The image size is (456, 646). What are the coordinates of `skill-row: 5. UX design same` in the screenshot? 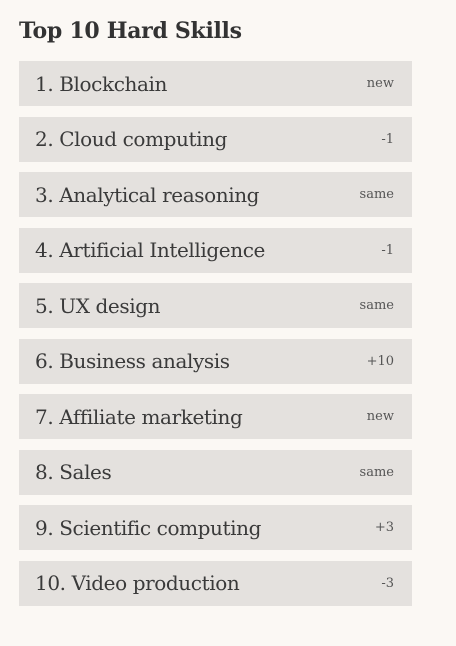 It's located at (215, 305).